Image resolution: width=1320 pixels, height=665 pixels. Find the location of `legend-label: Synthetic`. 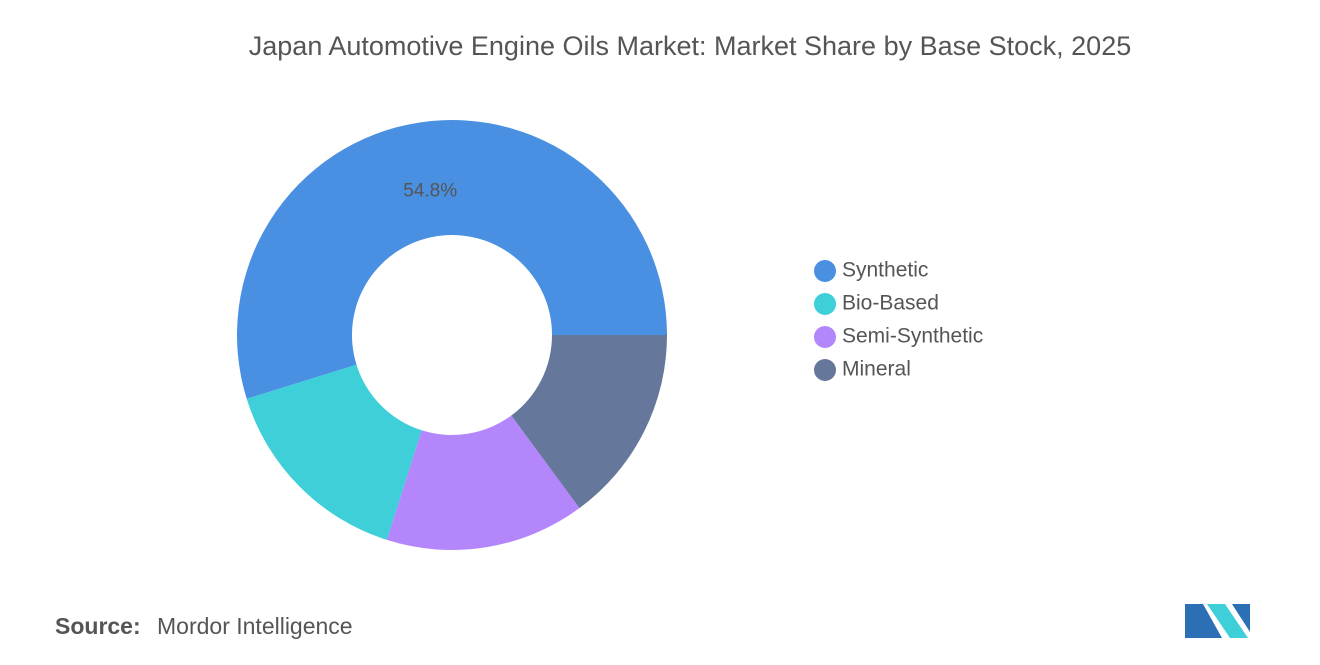

legend-label: Synthetic is located at coordinates (885, 270).